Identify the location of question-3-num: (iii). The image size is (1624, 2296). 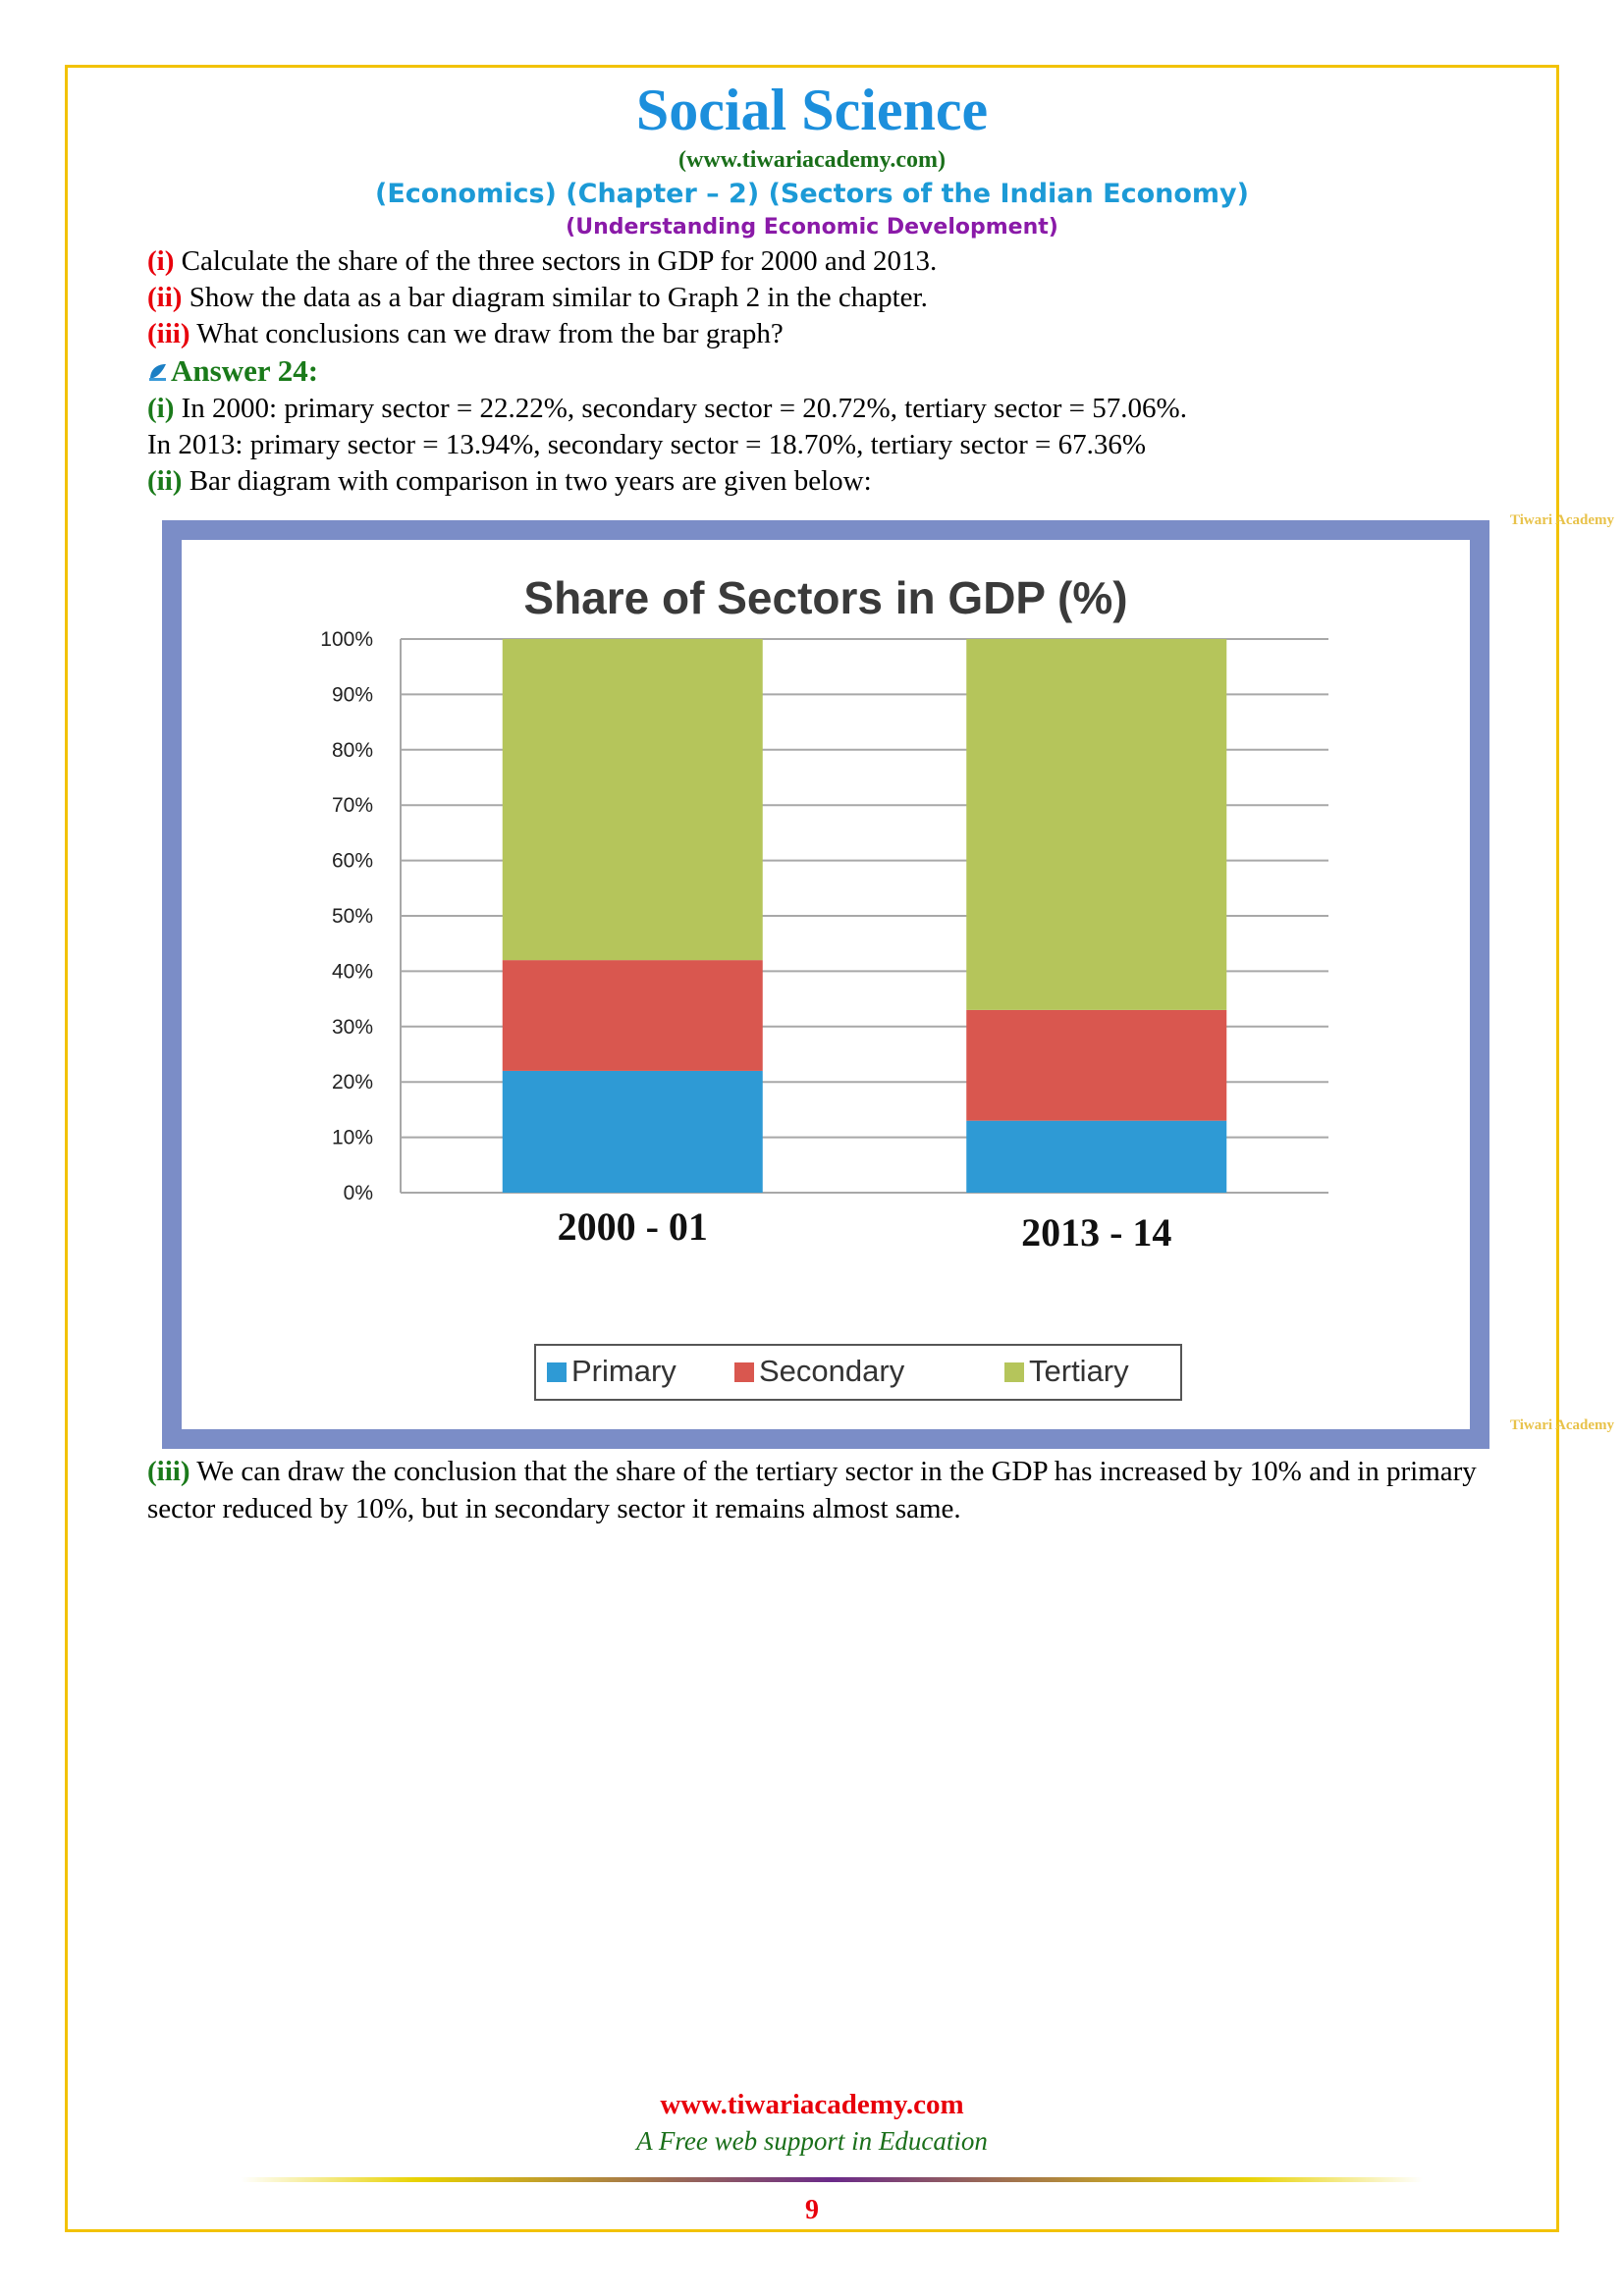
(168, 333).